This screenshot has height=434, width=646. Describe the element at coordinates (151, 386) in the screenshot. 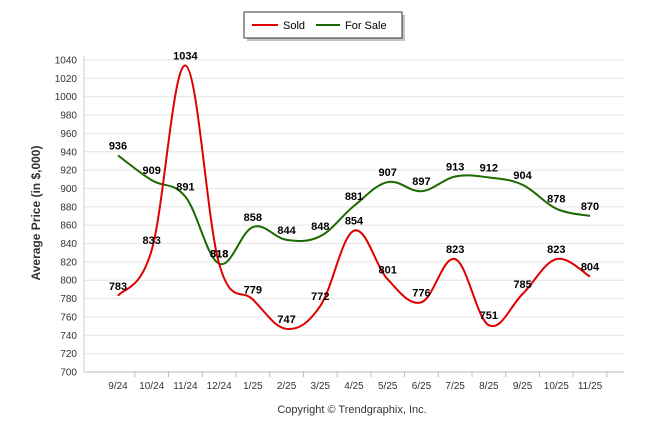

I see `x-tick-label: 10/24` at that location.